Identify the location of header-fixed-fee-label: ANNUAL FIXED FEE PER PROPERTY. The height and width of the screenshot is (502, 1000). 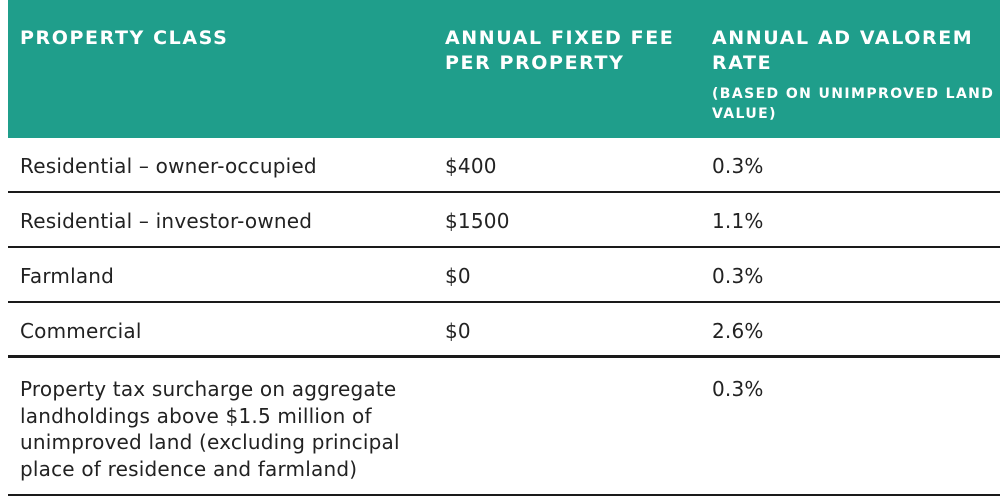
(560, 50).